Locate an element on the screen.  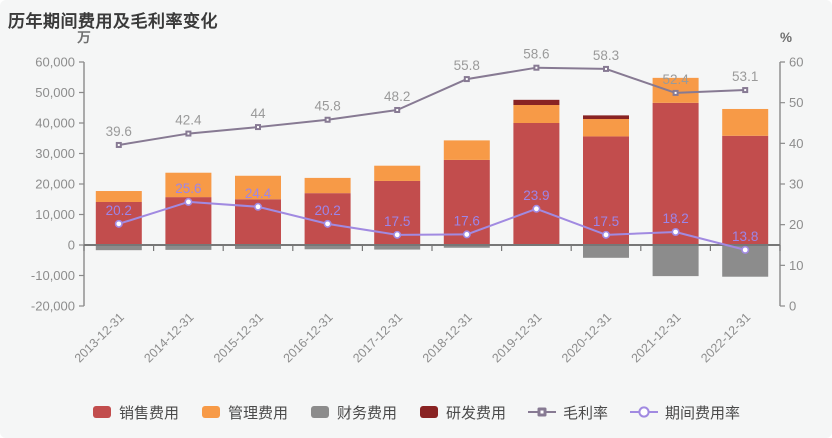
svg-text: 50,000 is located at coordinates (55, 92).